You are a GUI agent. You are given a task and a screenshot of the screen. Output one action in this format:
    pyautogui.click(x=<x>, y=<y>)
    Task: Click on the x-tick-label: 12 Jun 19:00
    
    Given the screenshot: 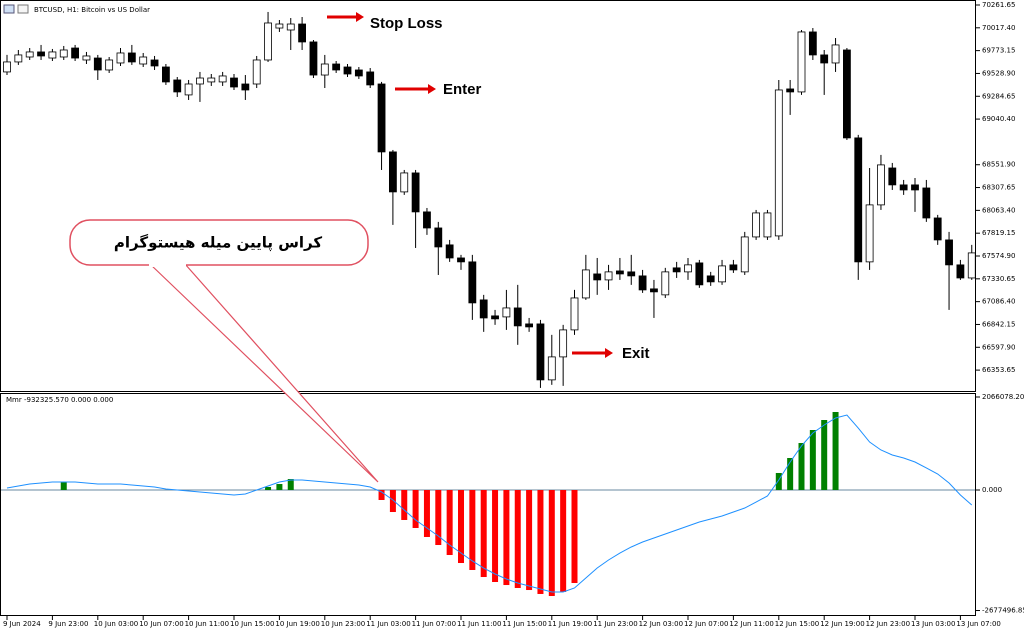 What is the action you would take?
    pyautogui.click(x=842, y=624)
    